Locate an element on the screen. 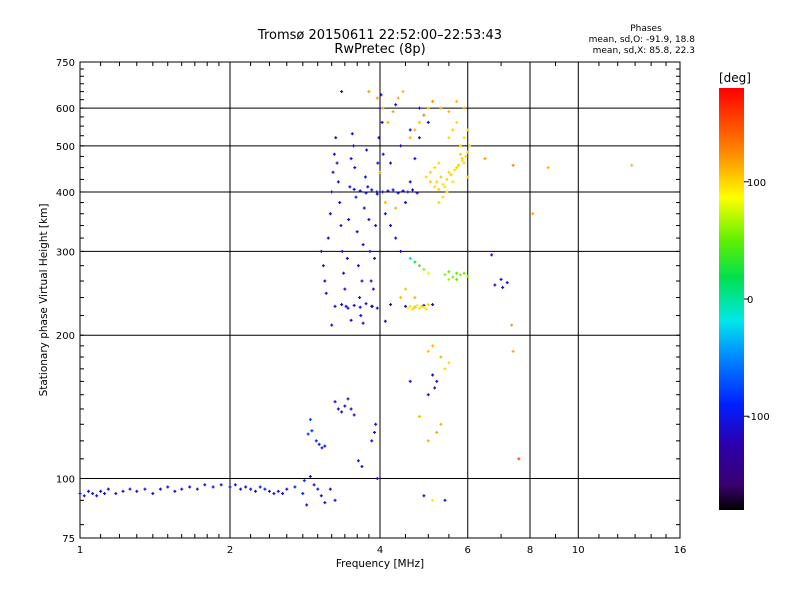 This screenshot has height=600, width=800. colorbar-tick-label: -100 is located at coordinates (758, 417).